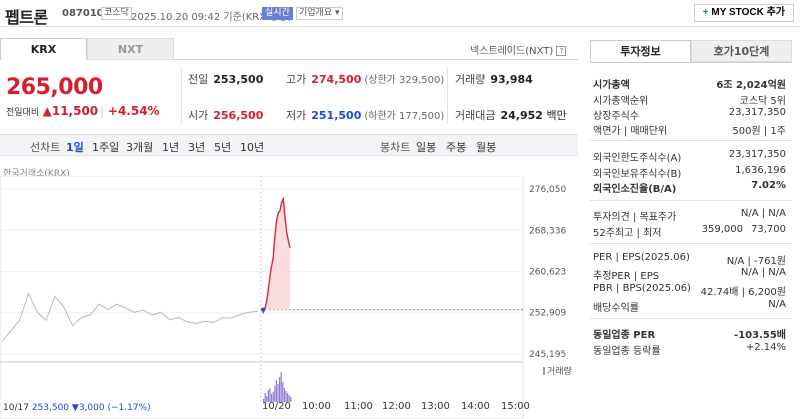  Describe the element at coordinates (336, 115) in the screenshot. I see `low-value: 251,500` at that location.